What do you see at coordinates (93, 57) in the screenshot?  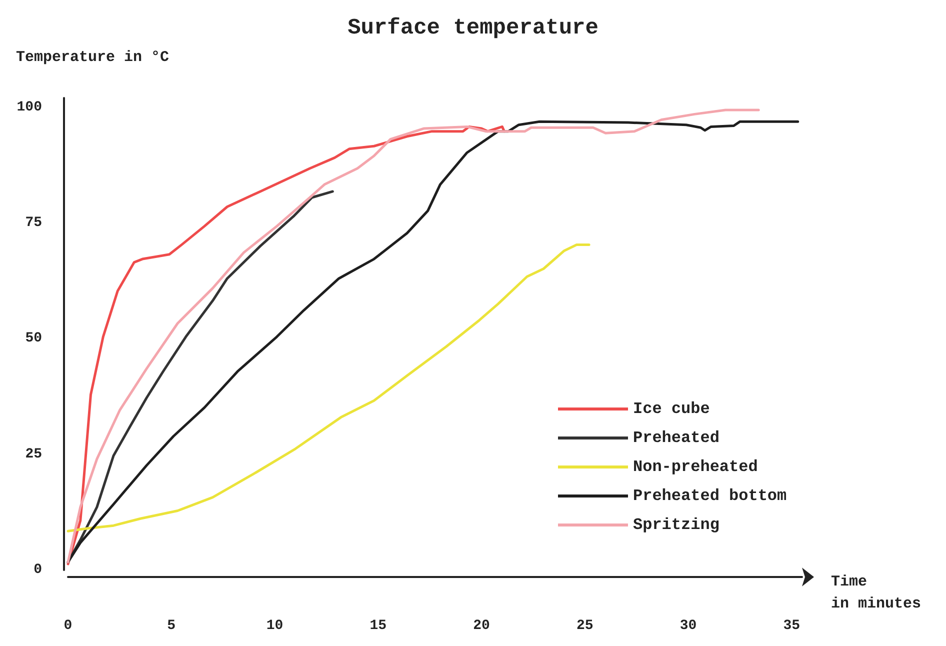 I see `y-axis-title: Temperature in °C` at bounding box center [93, 57].